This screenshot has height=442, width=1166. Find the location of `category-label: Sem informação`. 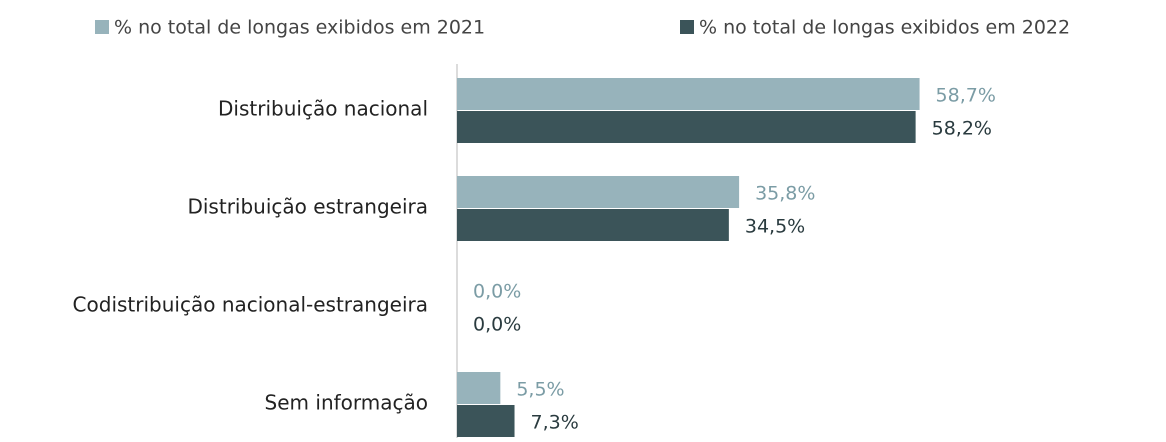

category-label: Sem informação is located at coordinates (346, 403).